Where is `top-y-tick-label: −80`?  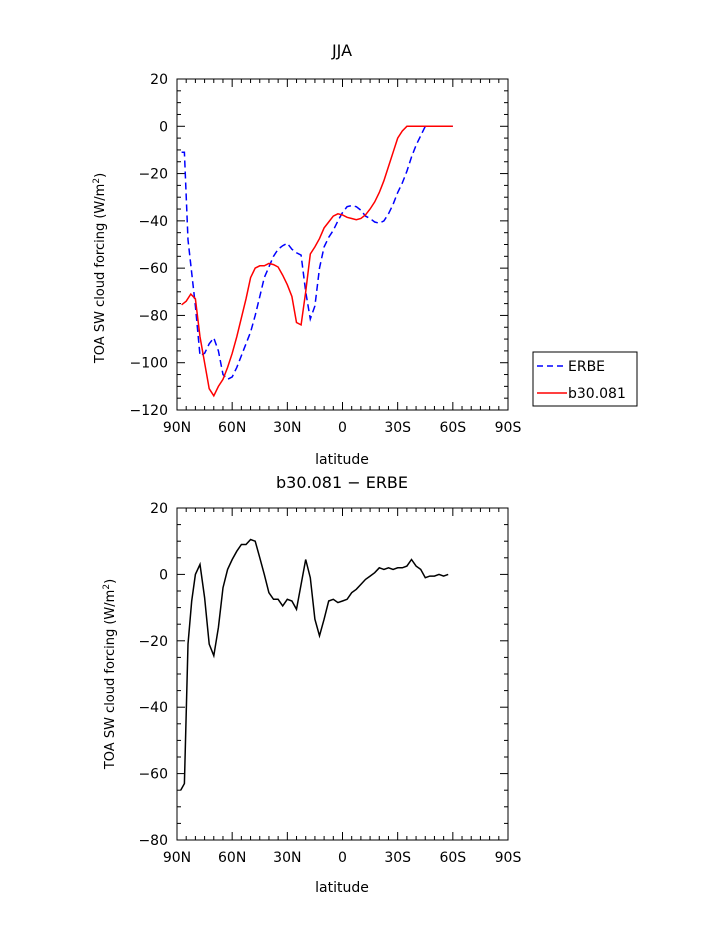
top-y-tick-label: −80 is located at coordinates (153, 316).